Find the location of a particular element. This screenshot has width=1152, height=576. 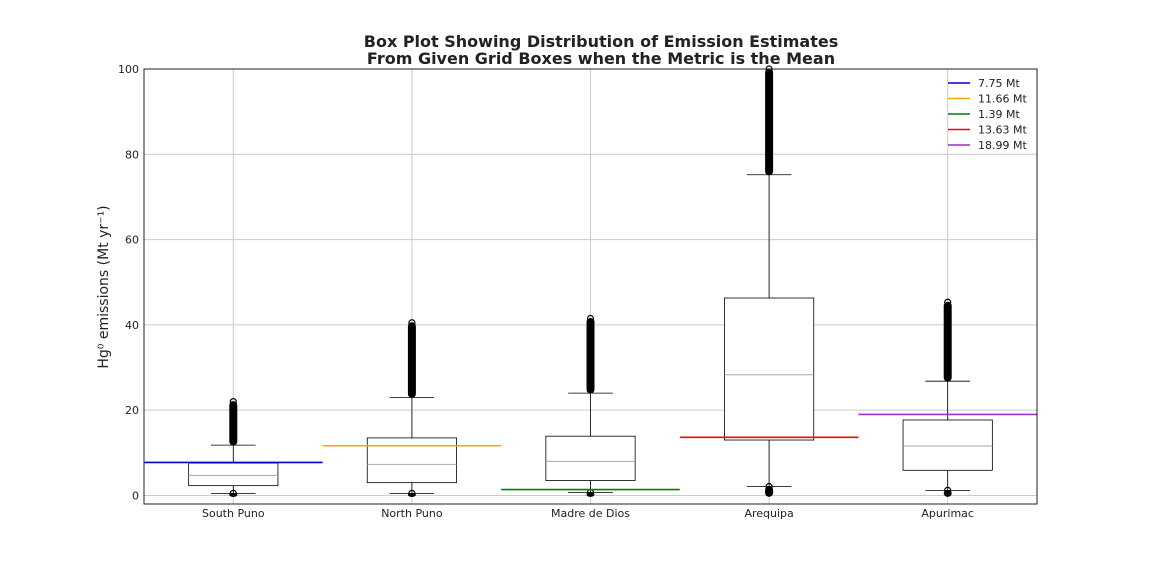

x-tick-label: South Puno is located at coordinates (233, 513).